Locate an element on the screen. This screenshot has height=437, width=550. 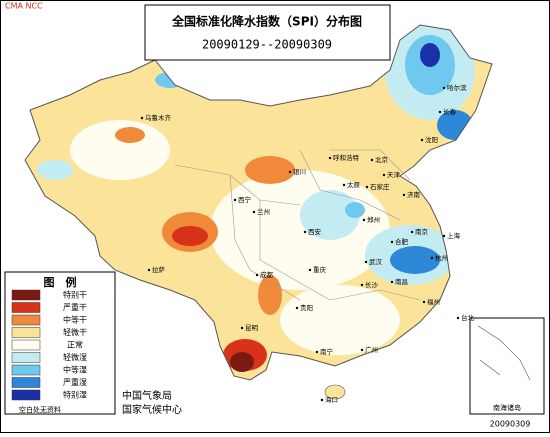
city-label: 沈阳 is located at coordinates (431, 139).